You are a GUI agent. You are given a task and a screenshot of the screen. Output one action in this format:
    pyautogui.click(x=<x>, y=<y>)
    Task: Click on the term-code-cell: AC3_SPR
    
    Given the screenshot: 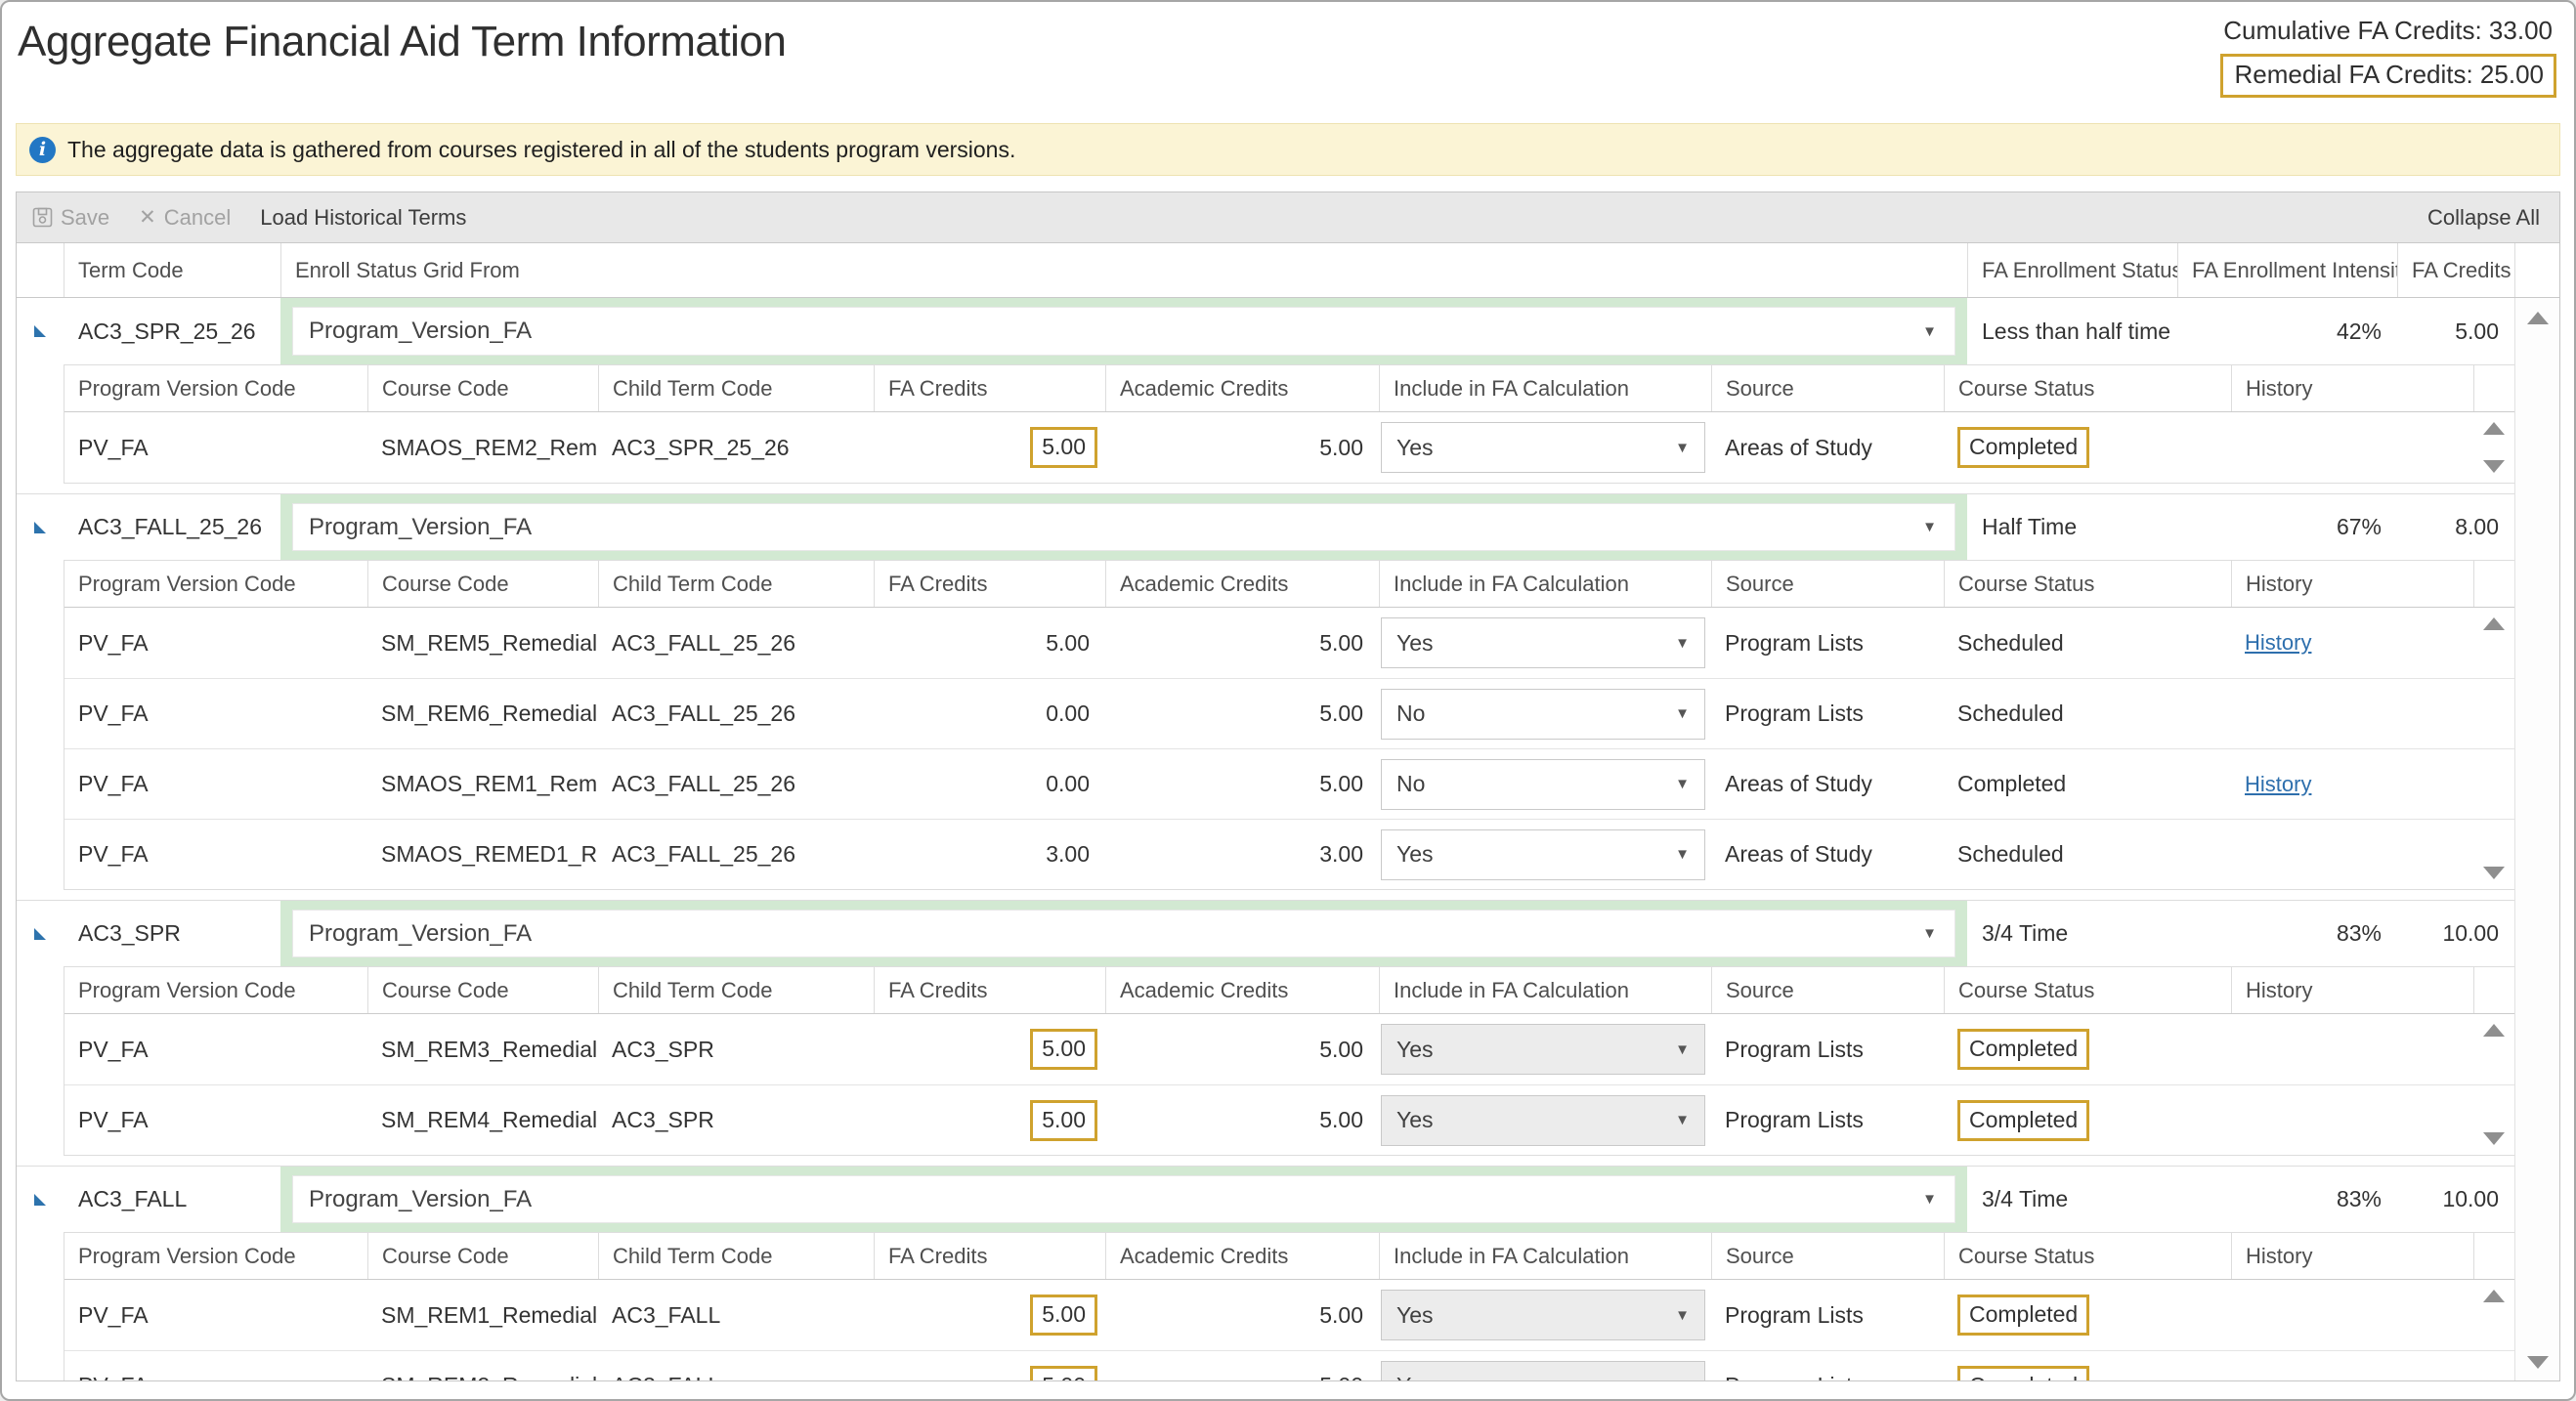 What is the action you would take?
    pyautogui.click(x=129, y=933)
    